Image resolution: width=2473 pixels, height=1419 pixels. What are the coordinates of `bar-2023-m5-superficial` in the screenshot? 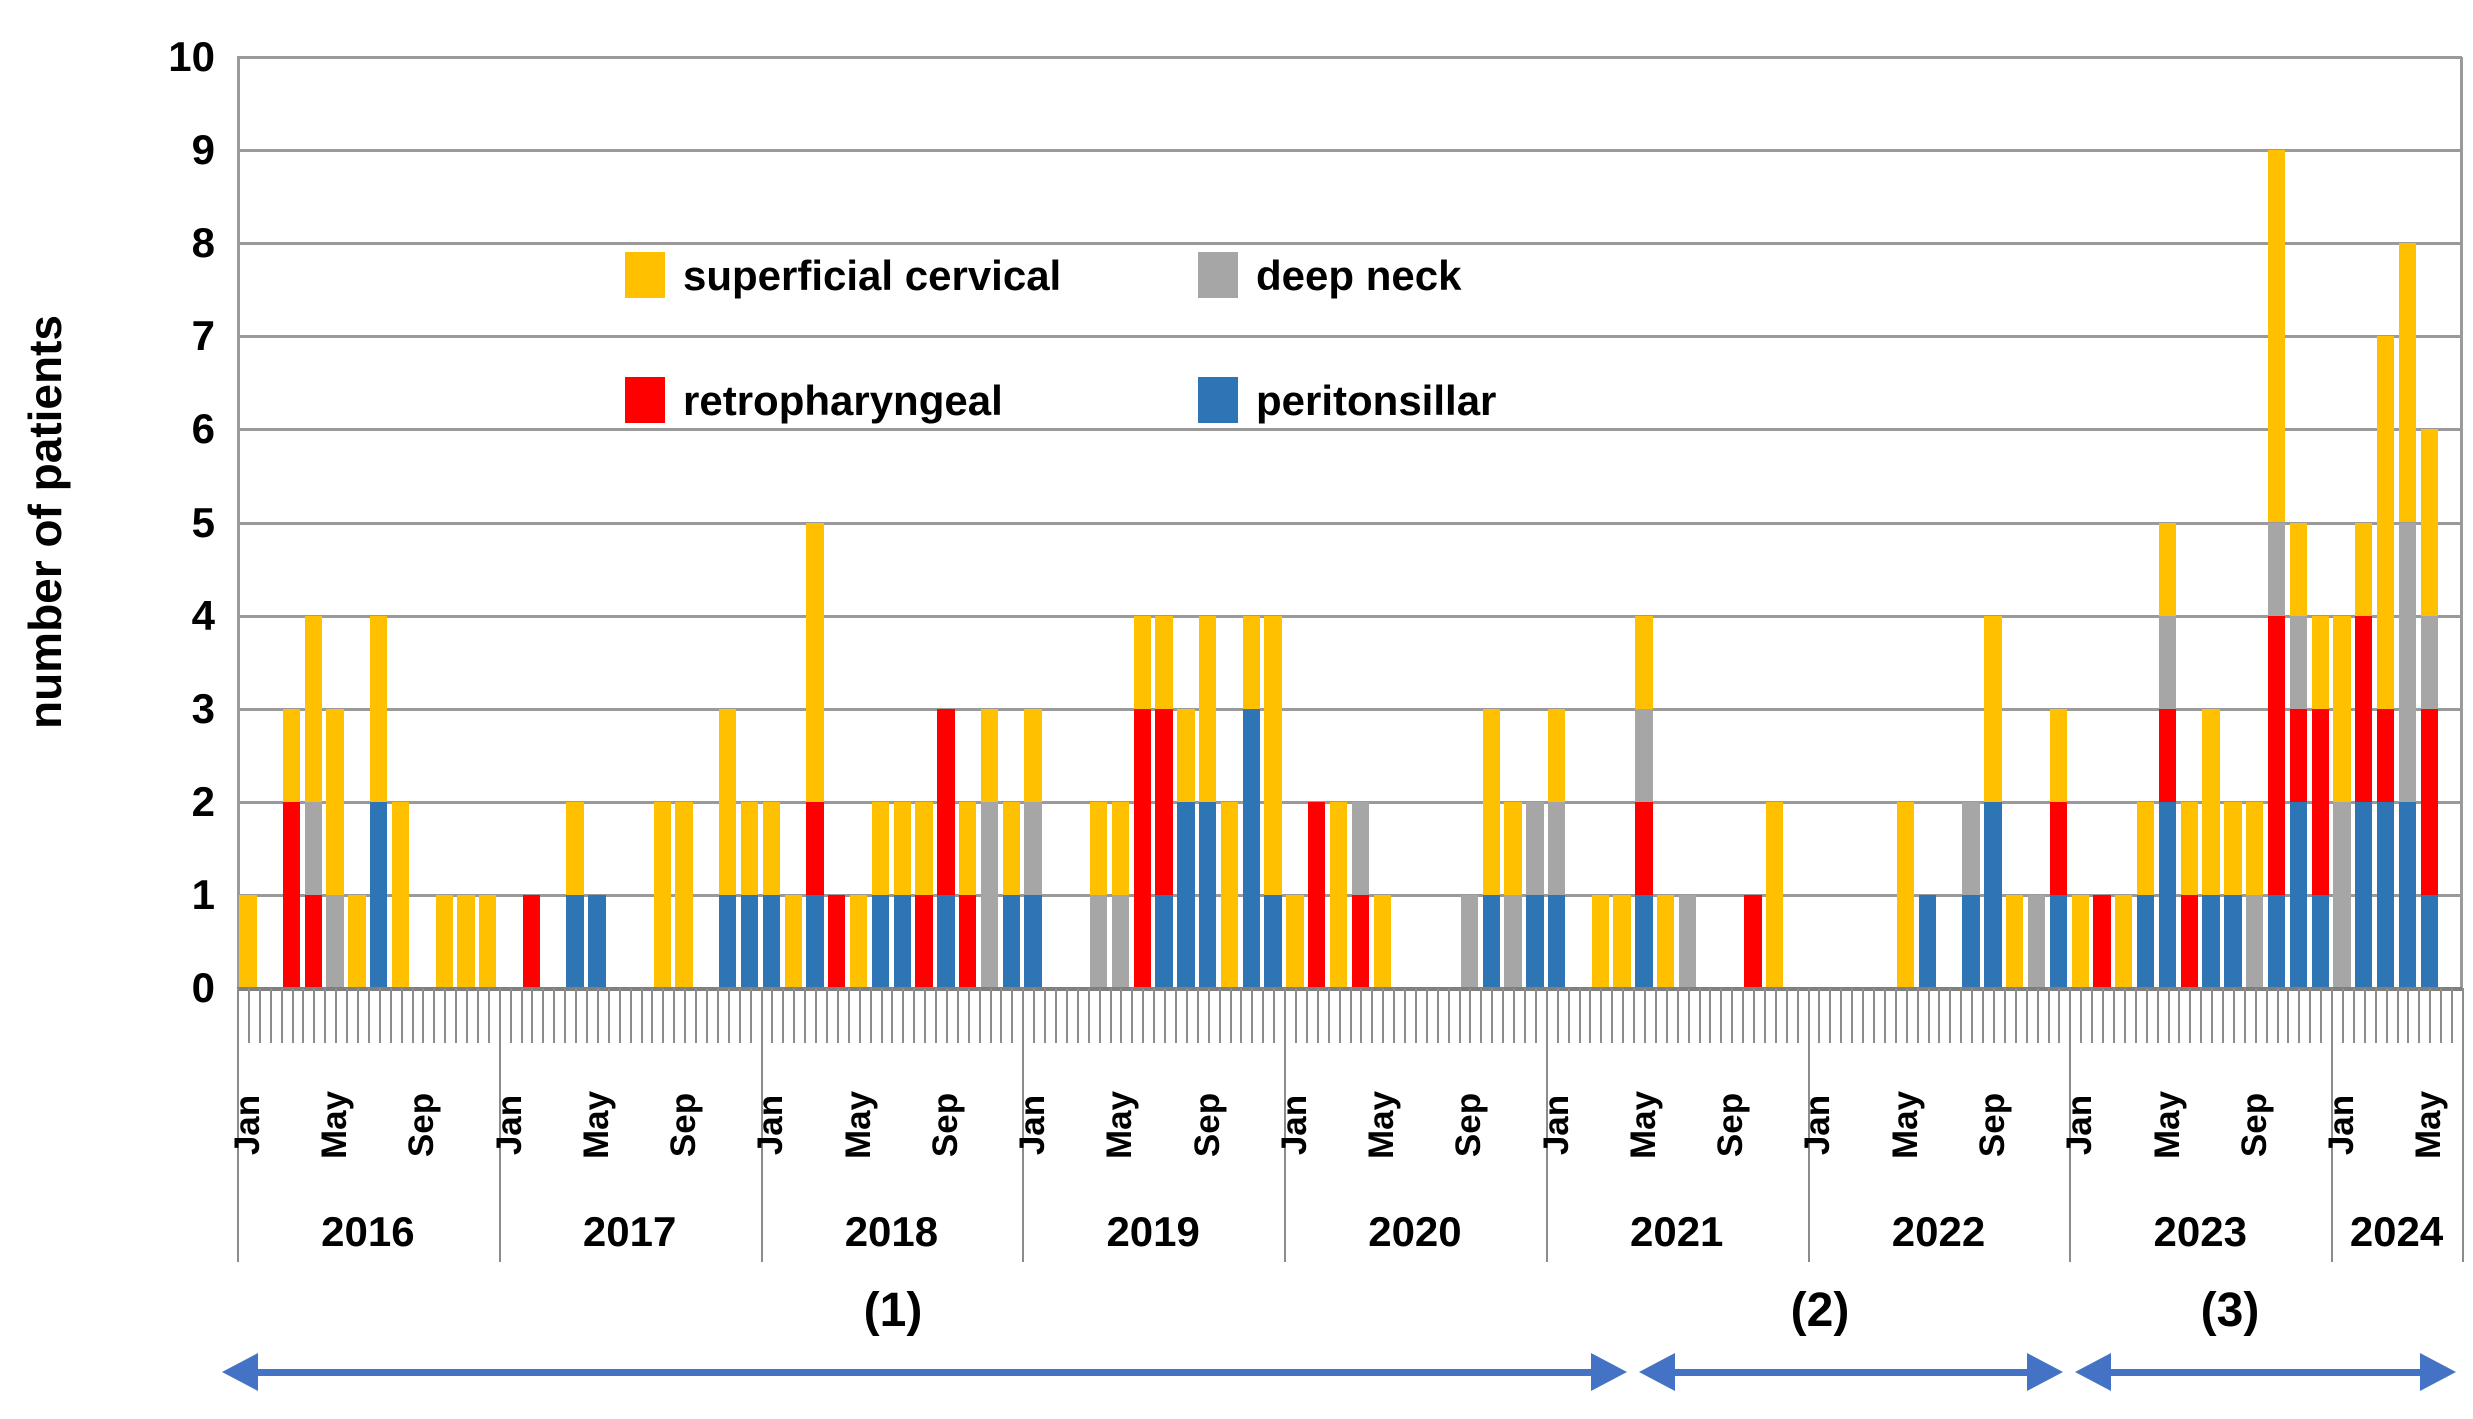 It's located at (2167, 569).